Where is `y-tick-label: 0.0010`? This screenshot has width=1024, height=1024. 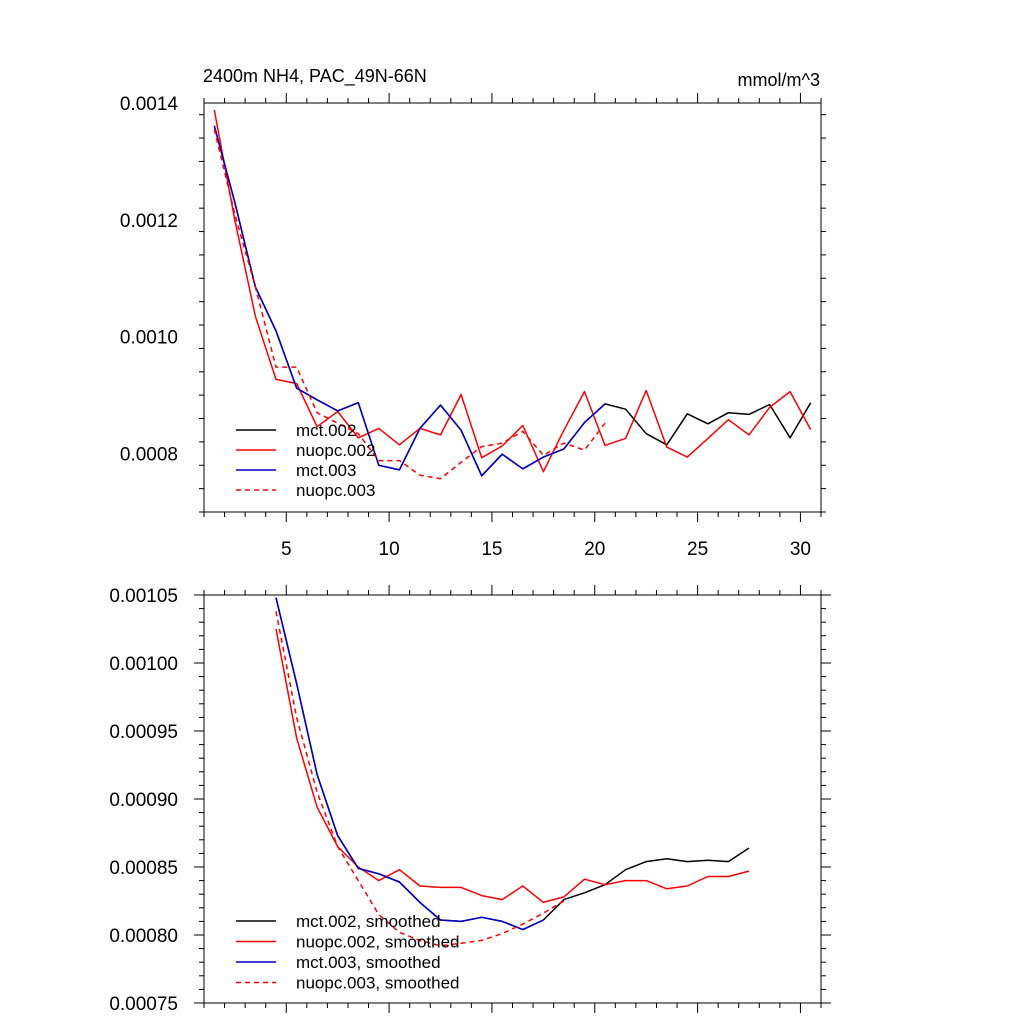
y-tick-label: 0.0010 is located at coordinates (149, 338).